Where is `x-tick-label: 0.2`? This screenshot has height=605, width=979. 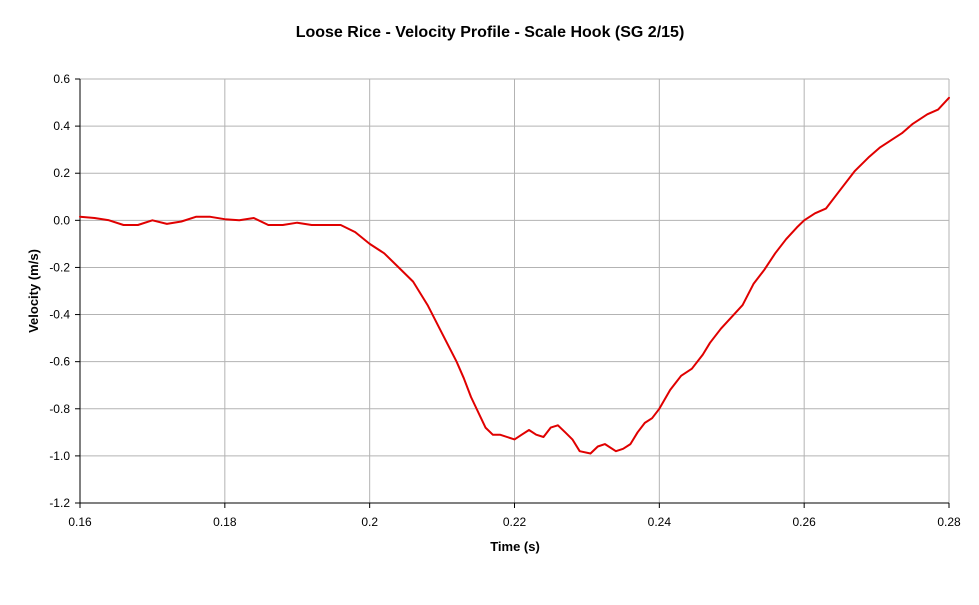
x-tick-label: 0.2 is located at coordinates (369, 522).